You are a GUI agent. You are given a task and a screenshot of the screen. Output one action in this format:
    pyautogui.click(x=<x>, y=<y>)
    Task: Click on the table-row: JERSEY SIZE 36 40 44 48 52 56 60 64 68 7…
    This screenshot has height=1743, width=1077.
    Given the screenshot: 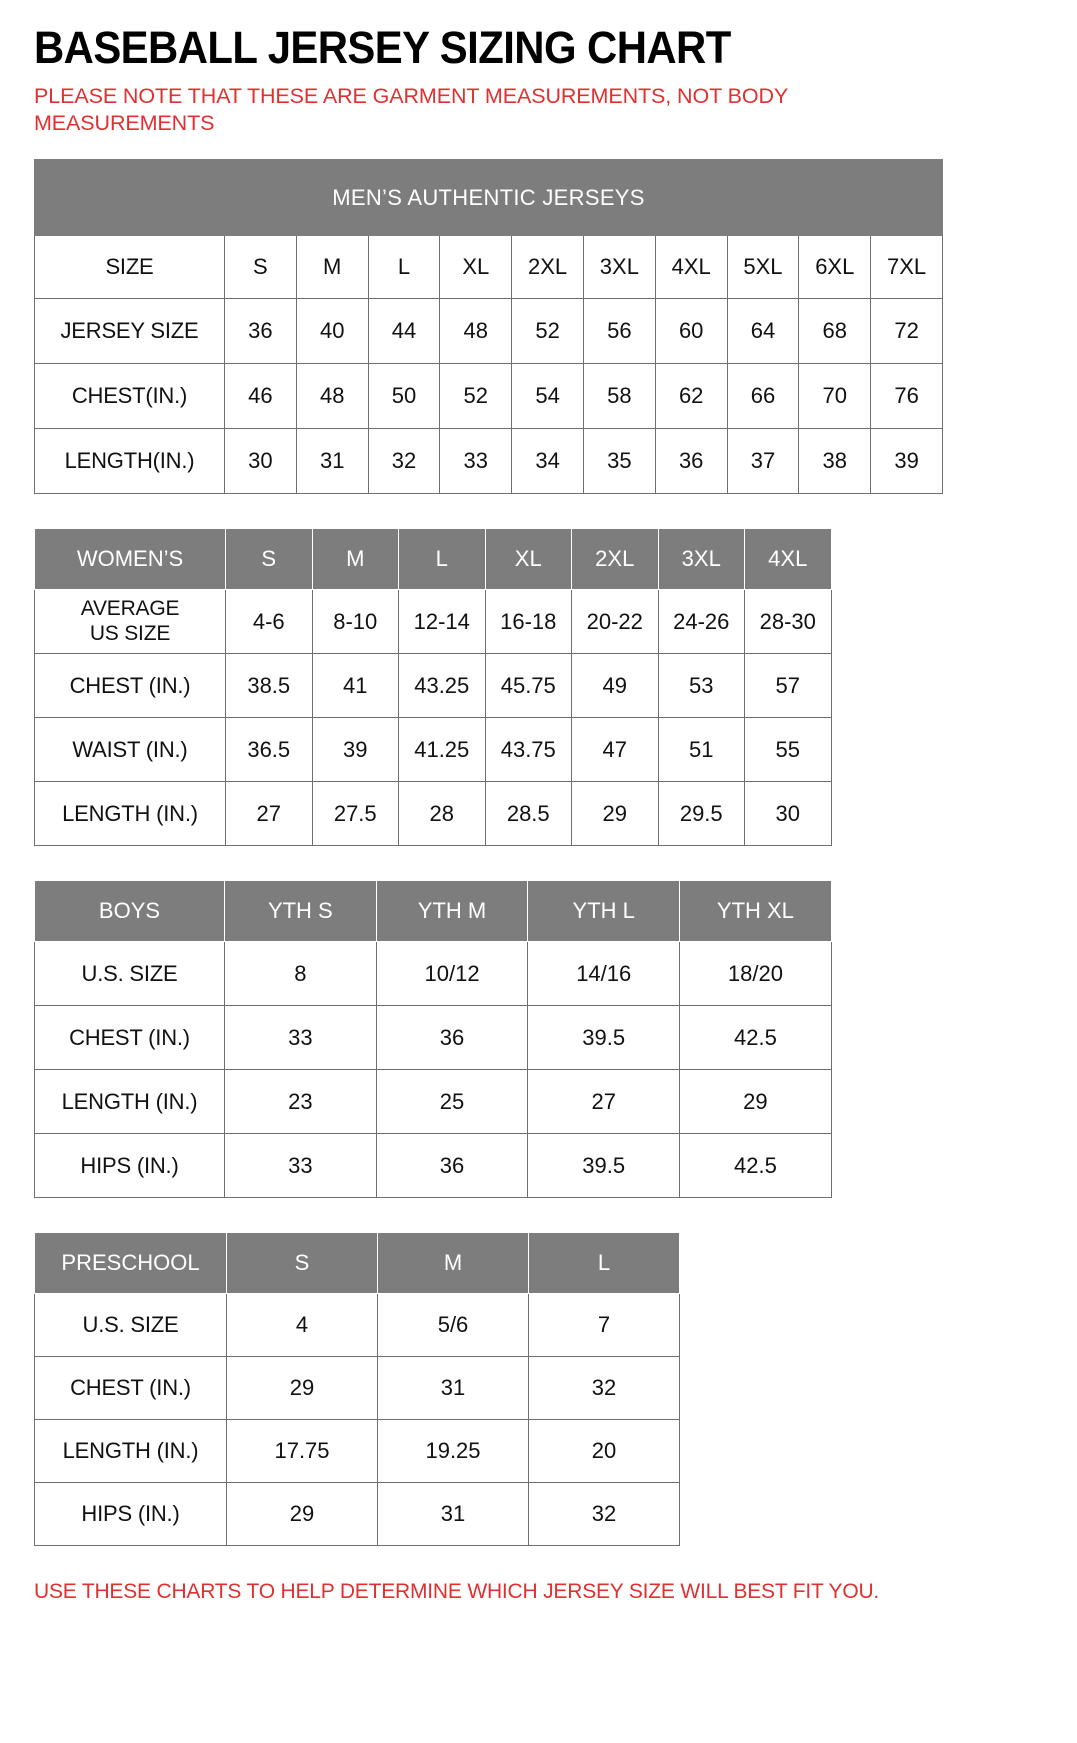 What is the action you would take?
    pyautogui.click(x=488, y=331)
    